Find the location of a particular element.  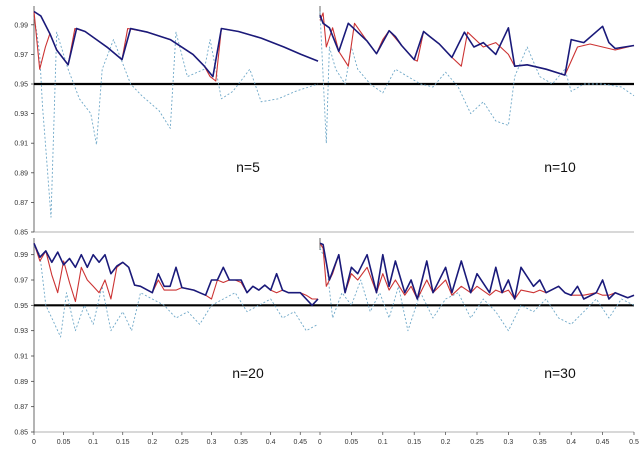

panel-label: n=5 is located at coordinates (248, 167).